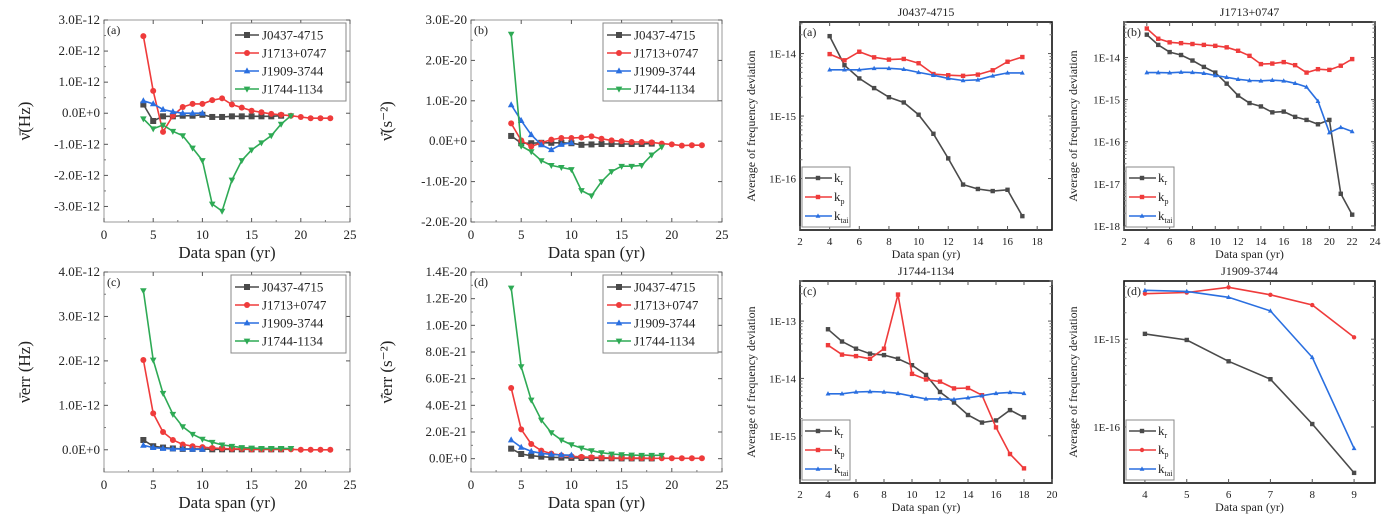 The width and height of the screenshot is (1397, 528). What do you see at coordinates (113, 30) in the screenshot?
I see `panel-tag: (a)` at bounding box center [113, 30].